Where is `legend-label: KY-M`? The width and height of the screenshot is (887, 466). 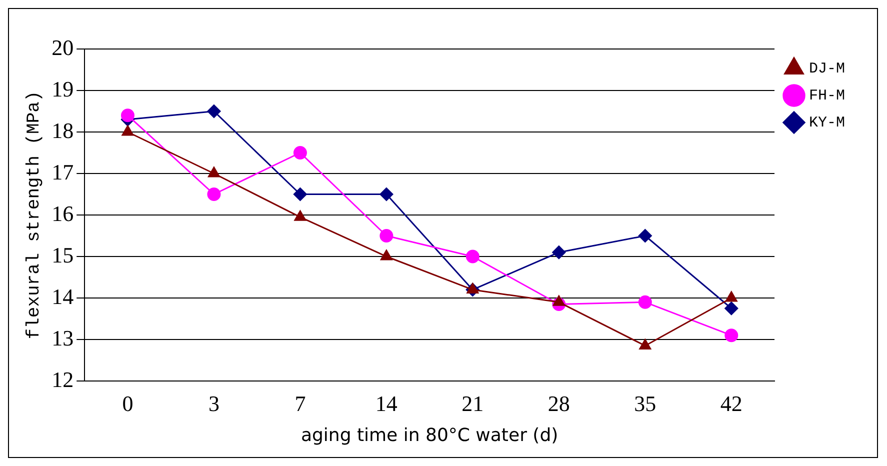 legend-label: KY-M is located at coordinates (827, 123).